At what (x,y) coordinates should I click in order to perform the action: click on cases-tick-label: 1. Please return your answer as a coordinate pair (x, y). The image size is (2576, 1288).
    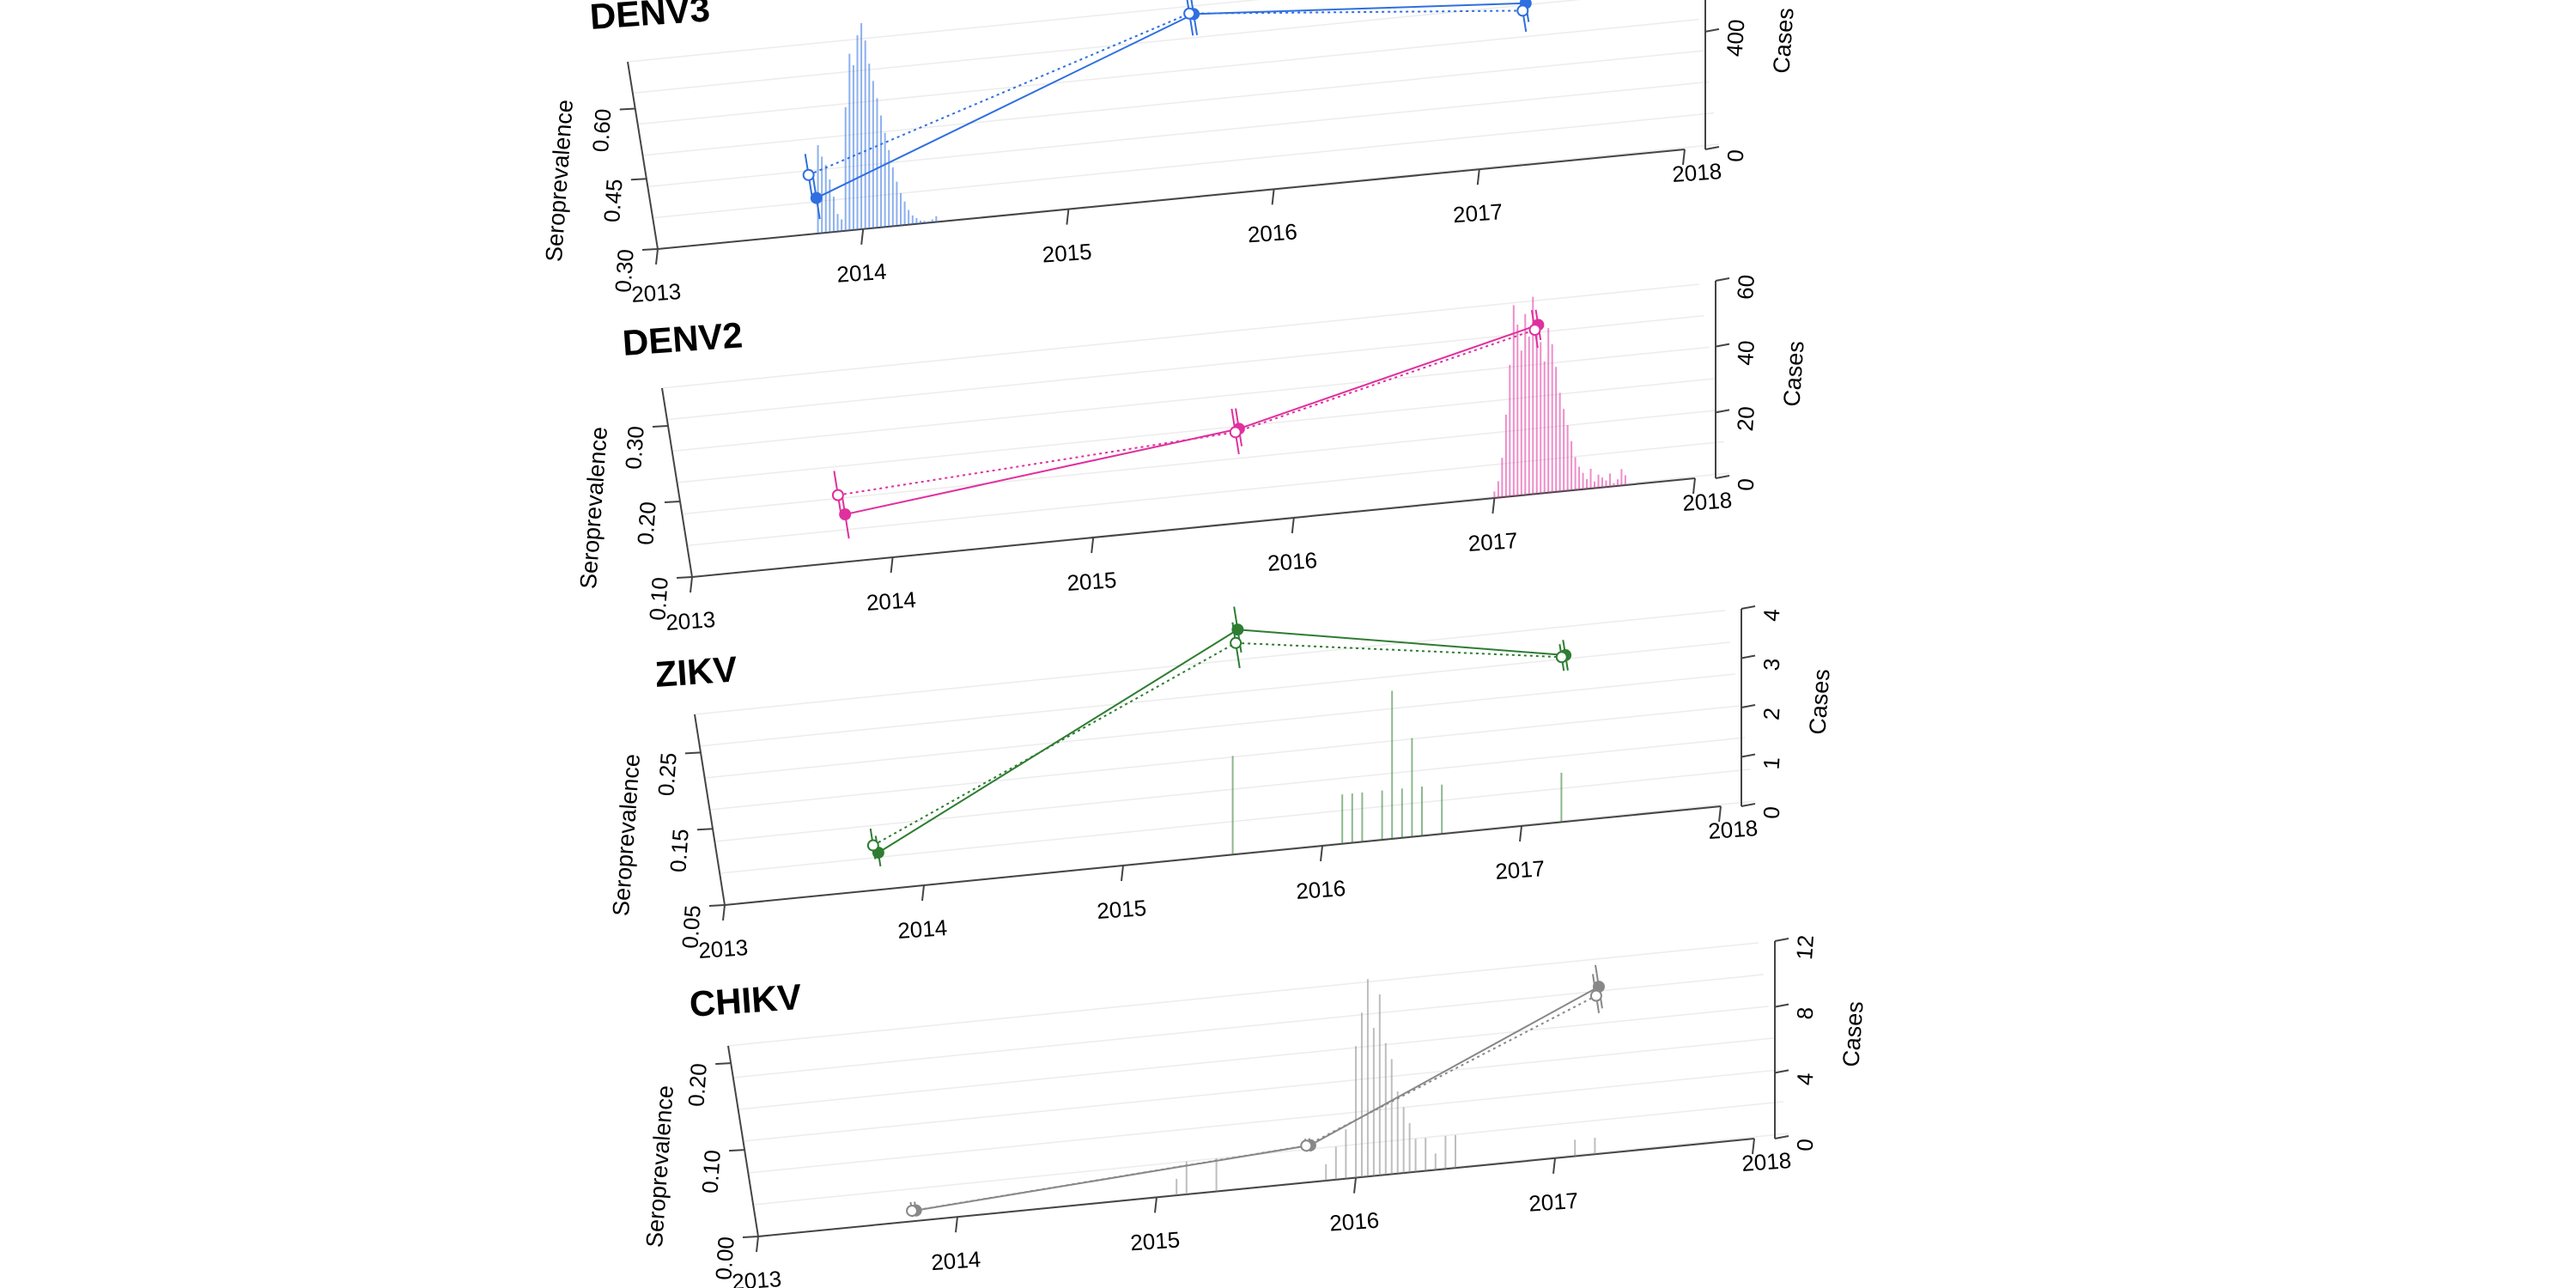
    Looking at the image, I should click on (1772, 764).